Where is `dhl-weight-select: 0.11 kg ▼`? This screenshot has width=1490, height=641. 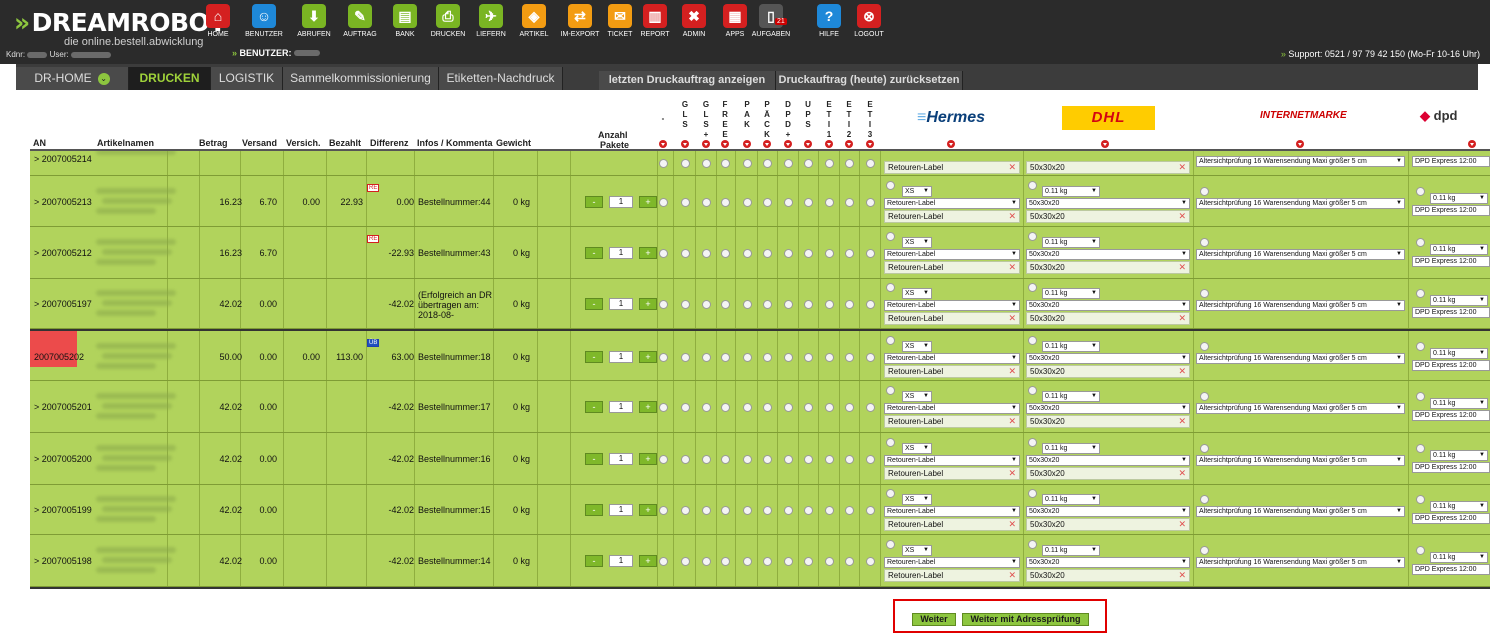
dhl-weight-select: 0.11 kg ▼ is located at coordinates (1071, 191).